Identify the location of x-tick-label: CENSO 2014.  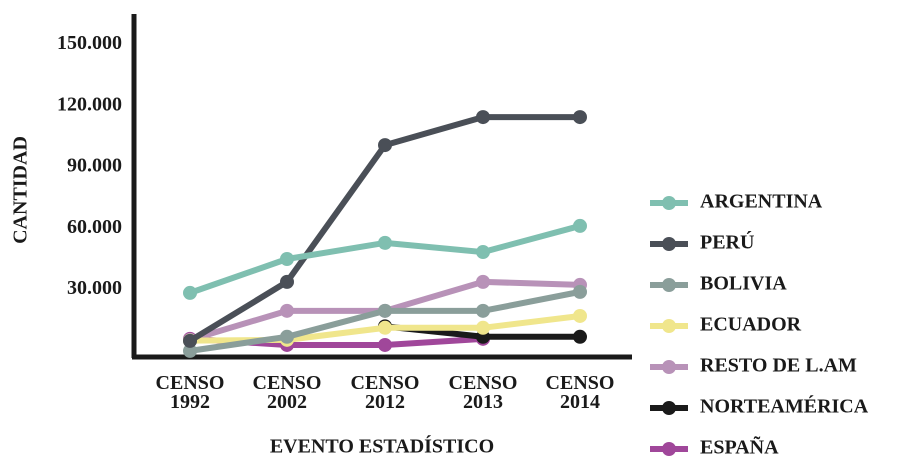
(580, 392).